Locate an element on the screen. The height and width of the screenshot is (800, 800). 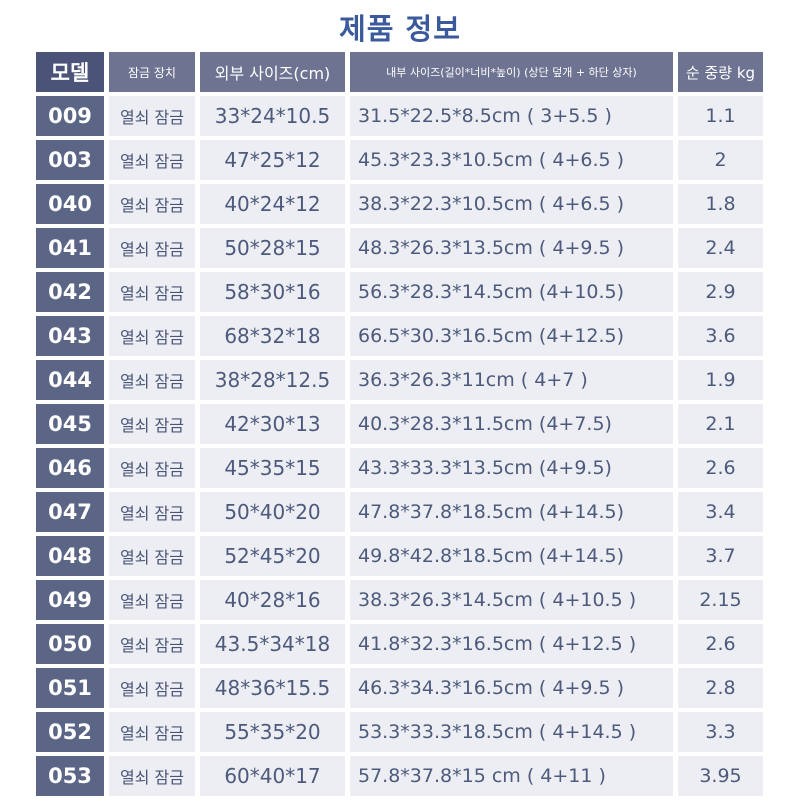
model-cell: 009 is located at coordinates (70, 116).